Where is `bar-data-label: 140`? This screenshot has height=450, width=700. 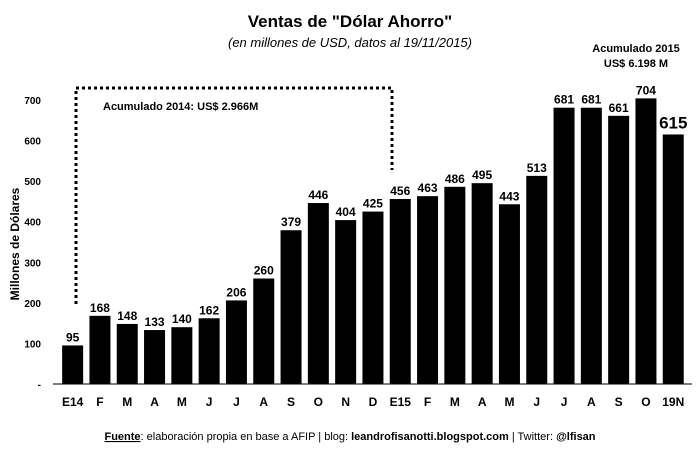
bar-data-label: 140 is located at coordinates (182, 319).